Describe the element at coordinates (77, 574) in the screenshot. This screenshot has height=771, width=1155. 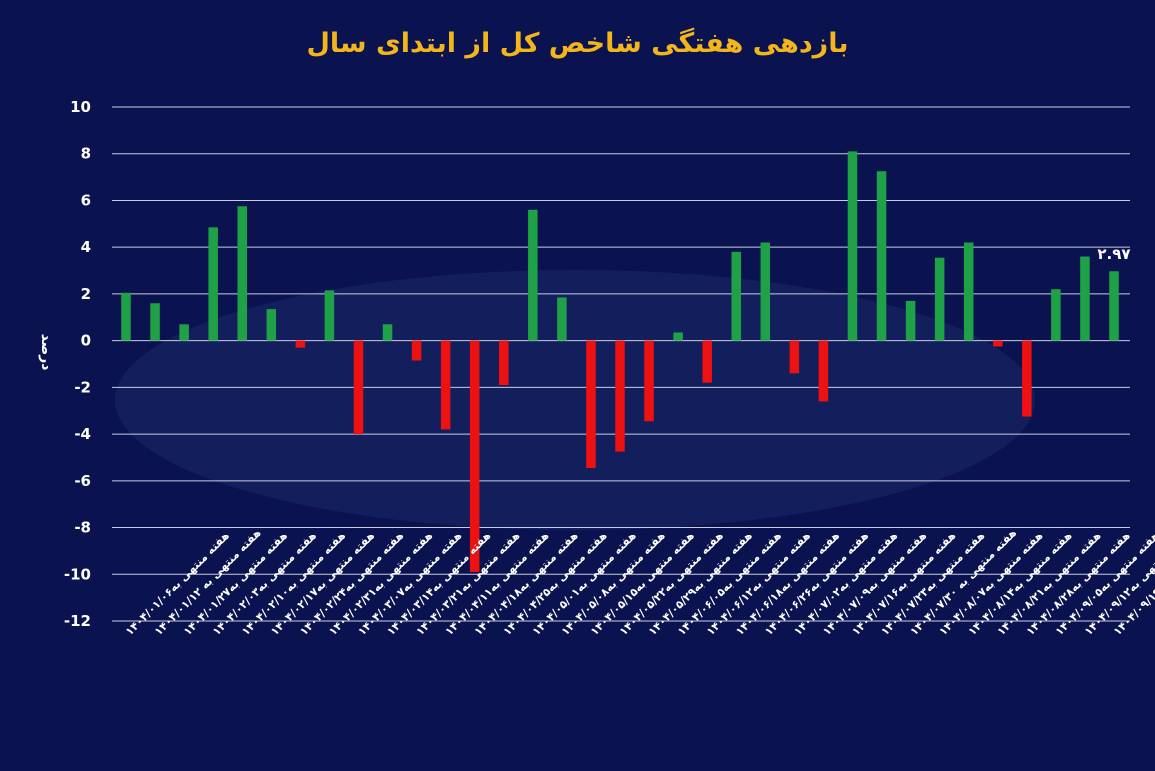
I see `y-tick-label: -10` at that location.